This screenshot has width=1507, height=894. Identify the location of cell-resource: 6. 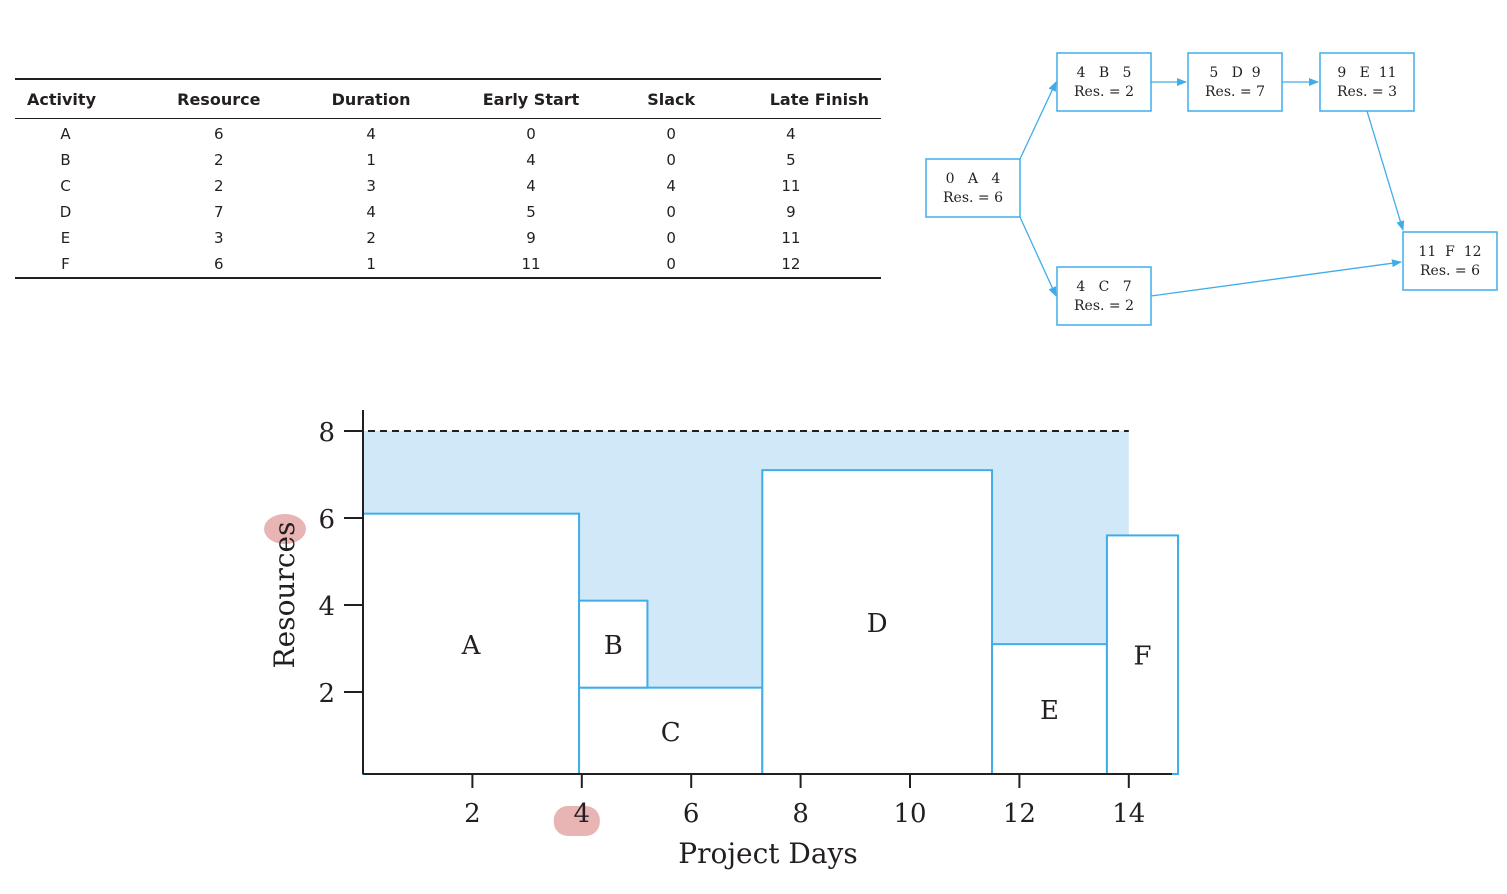
(219, 134).